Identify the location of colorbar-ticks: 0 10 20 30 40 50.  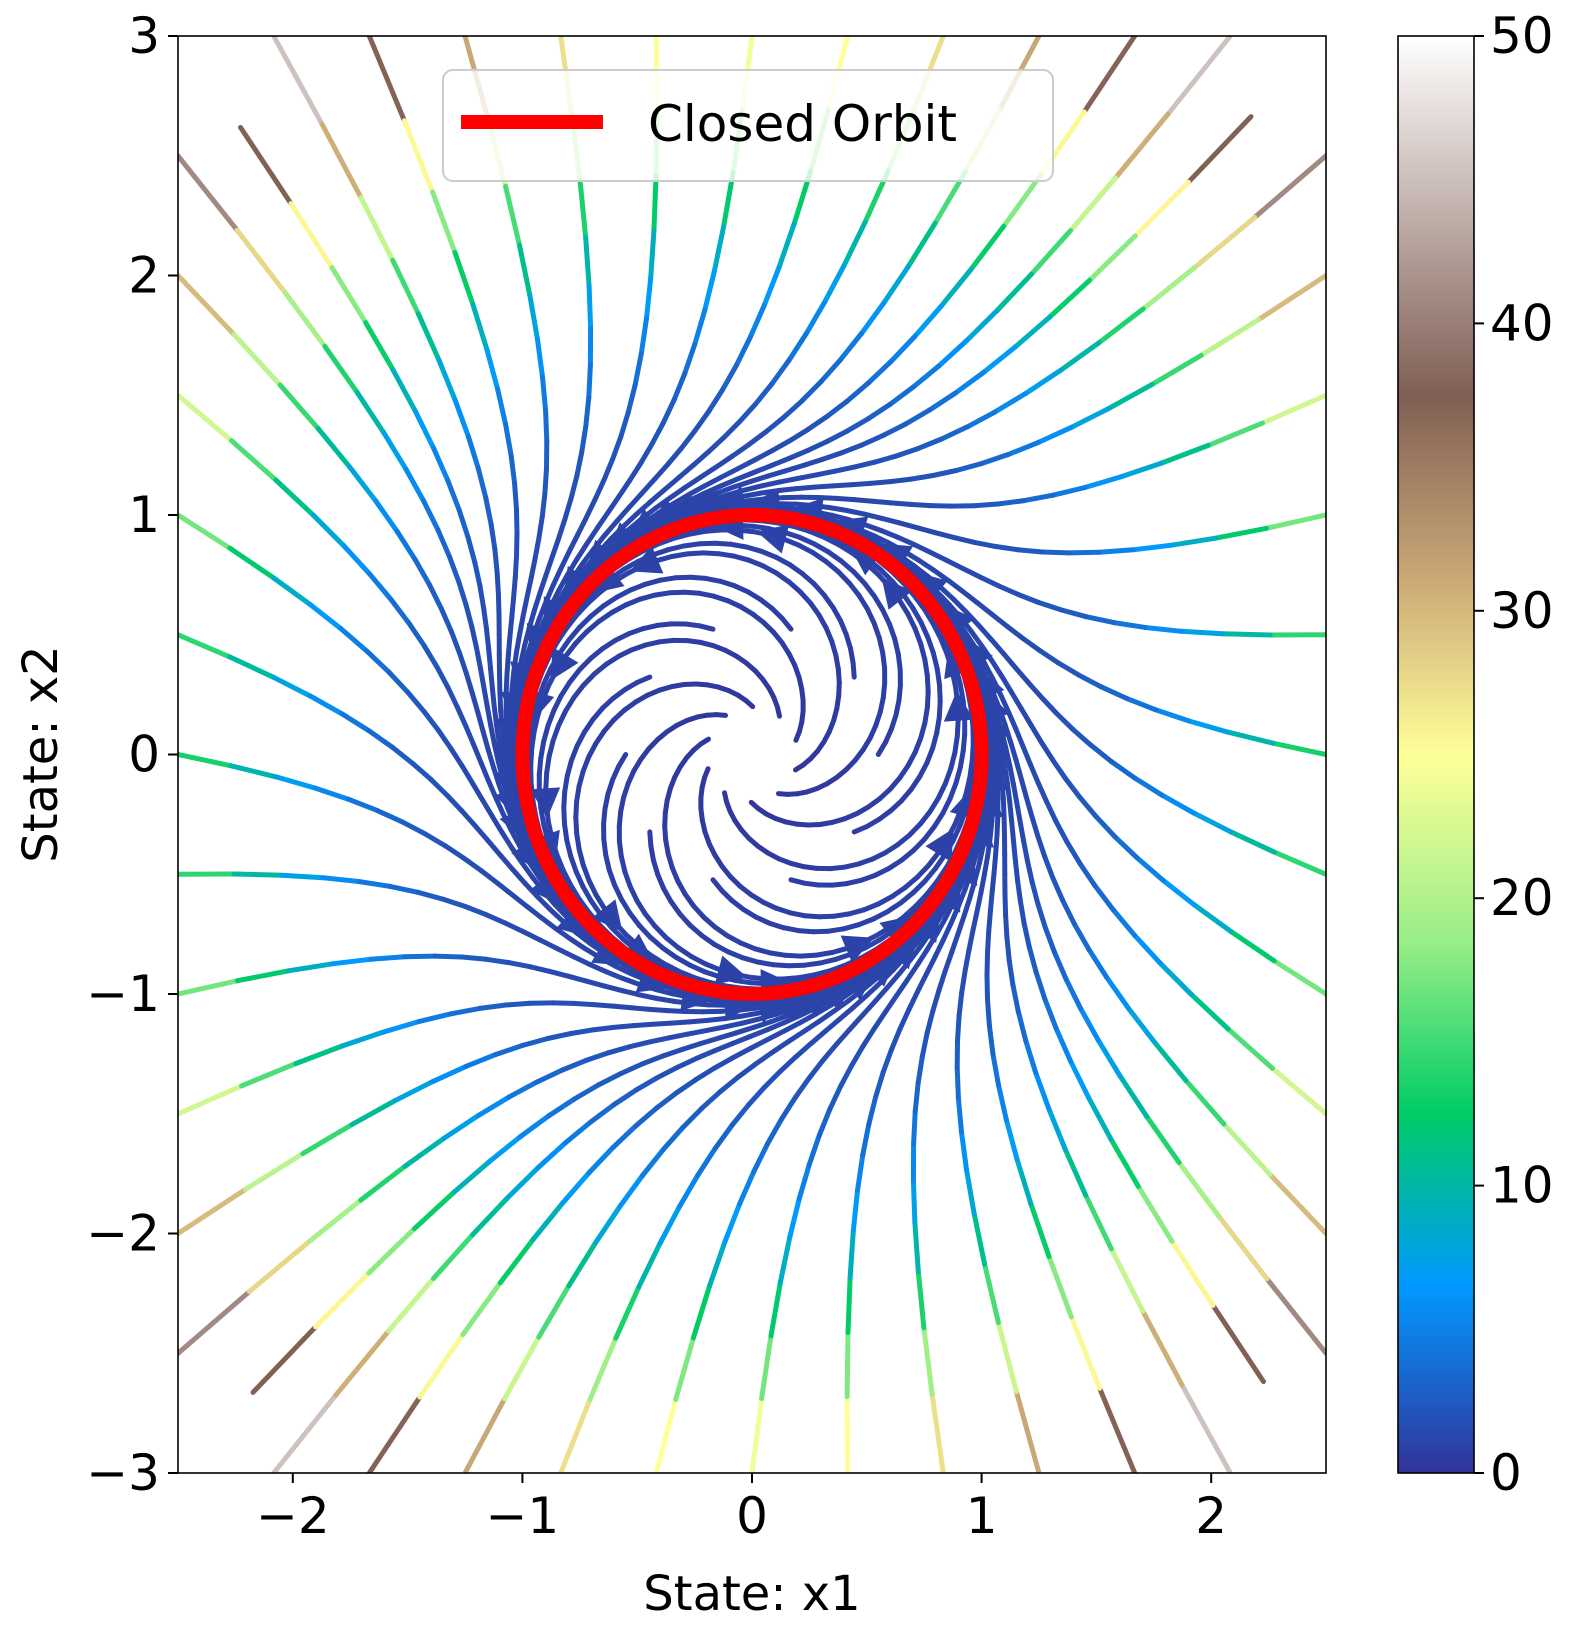
(1514, 754).